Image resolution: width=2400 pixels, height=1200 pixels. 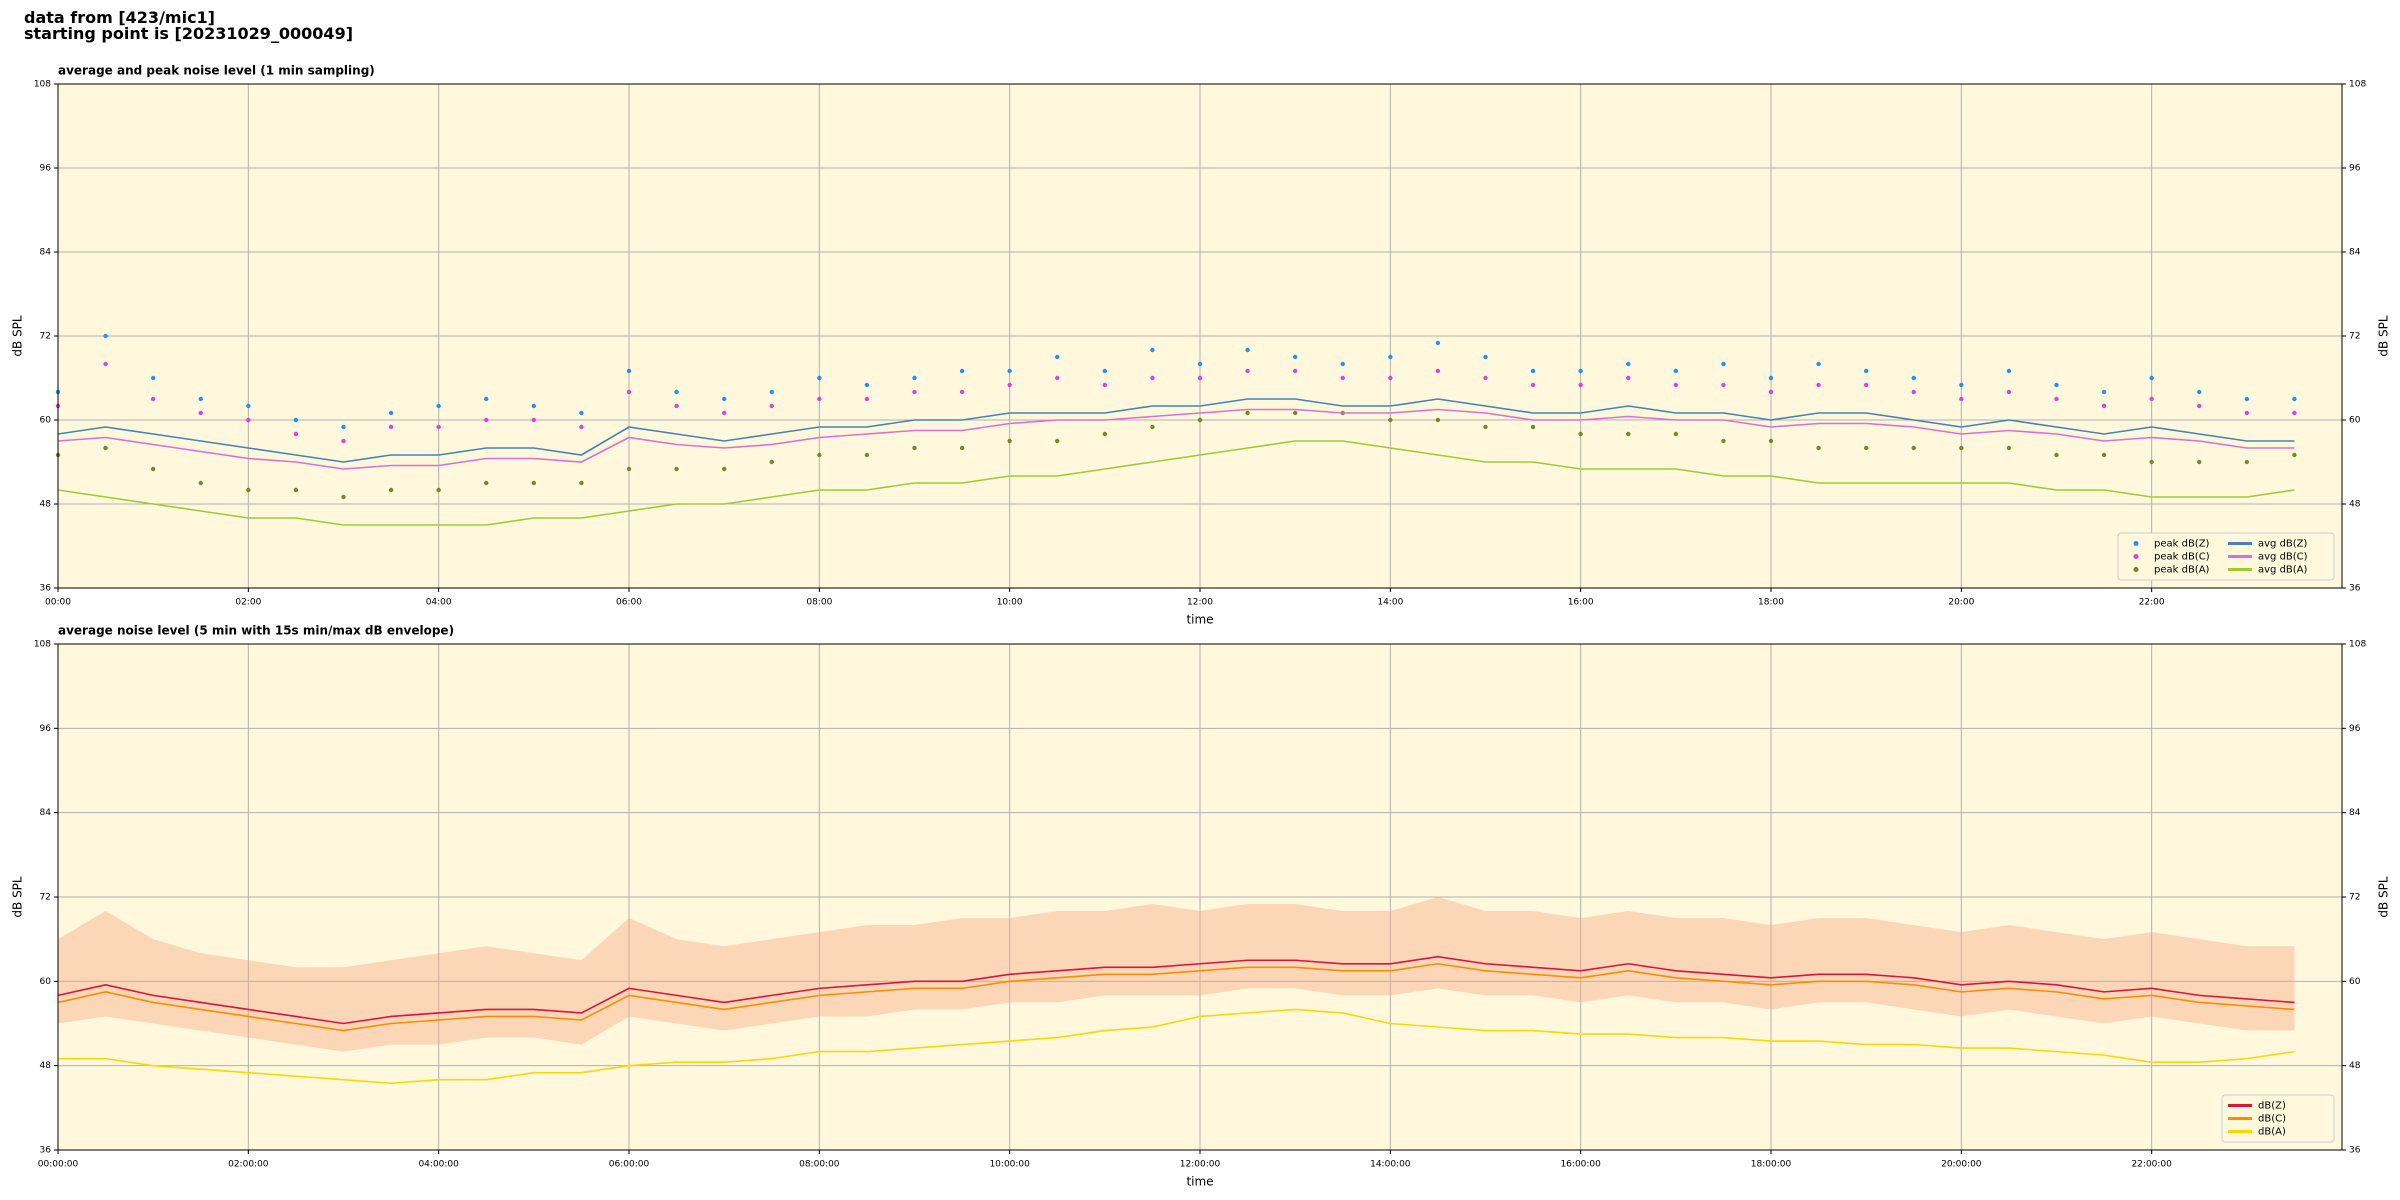 What do you see at coordinates (2278, 1118) in the screenshot?
I see `legend: dB(Z) dB(C) dB(A)` at bounding box center [2278, 1118].